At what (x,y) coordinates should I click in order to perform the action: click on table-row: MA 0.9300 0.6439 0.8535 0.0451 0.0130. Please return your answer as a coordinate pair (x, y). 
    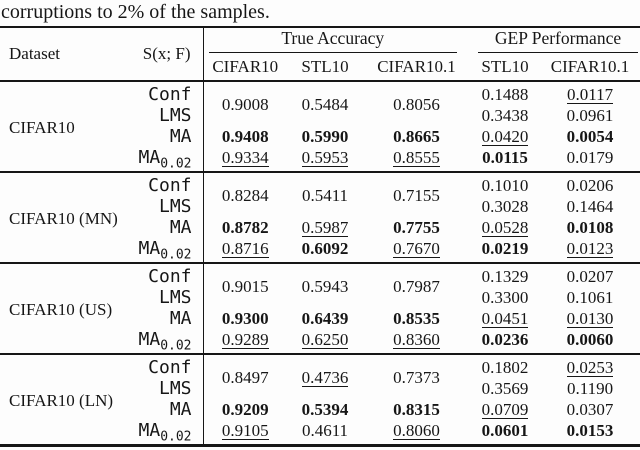
    Looking at the image, I should click on (320, 318).